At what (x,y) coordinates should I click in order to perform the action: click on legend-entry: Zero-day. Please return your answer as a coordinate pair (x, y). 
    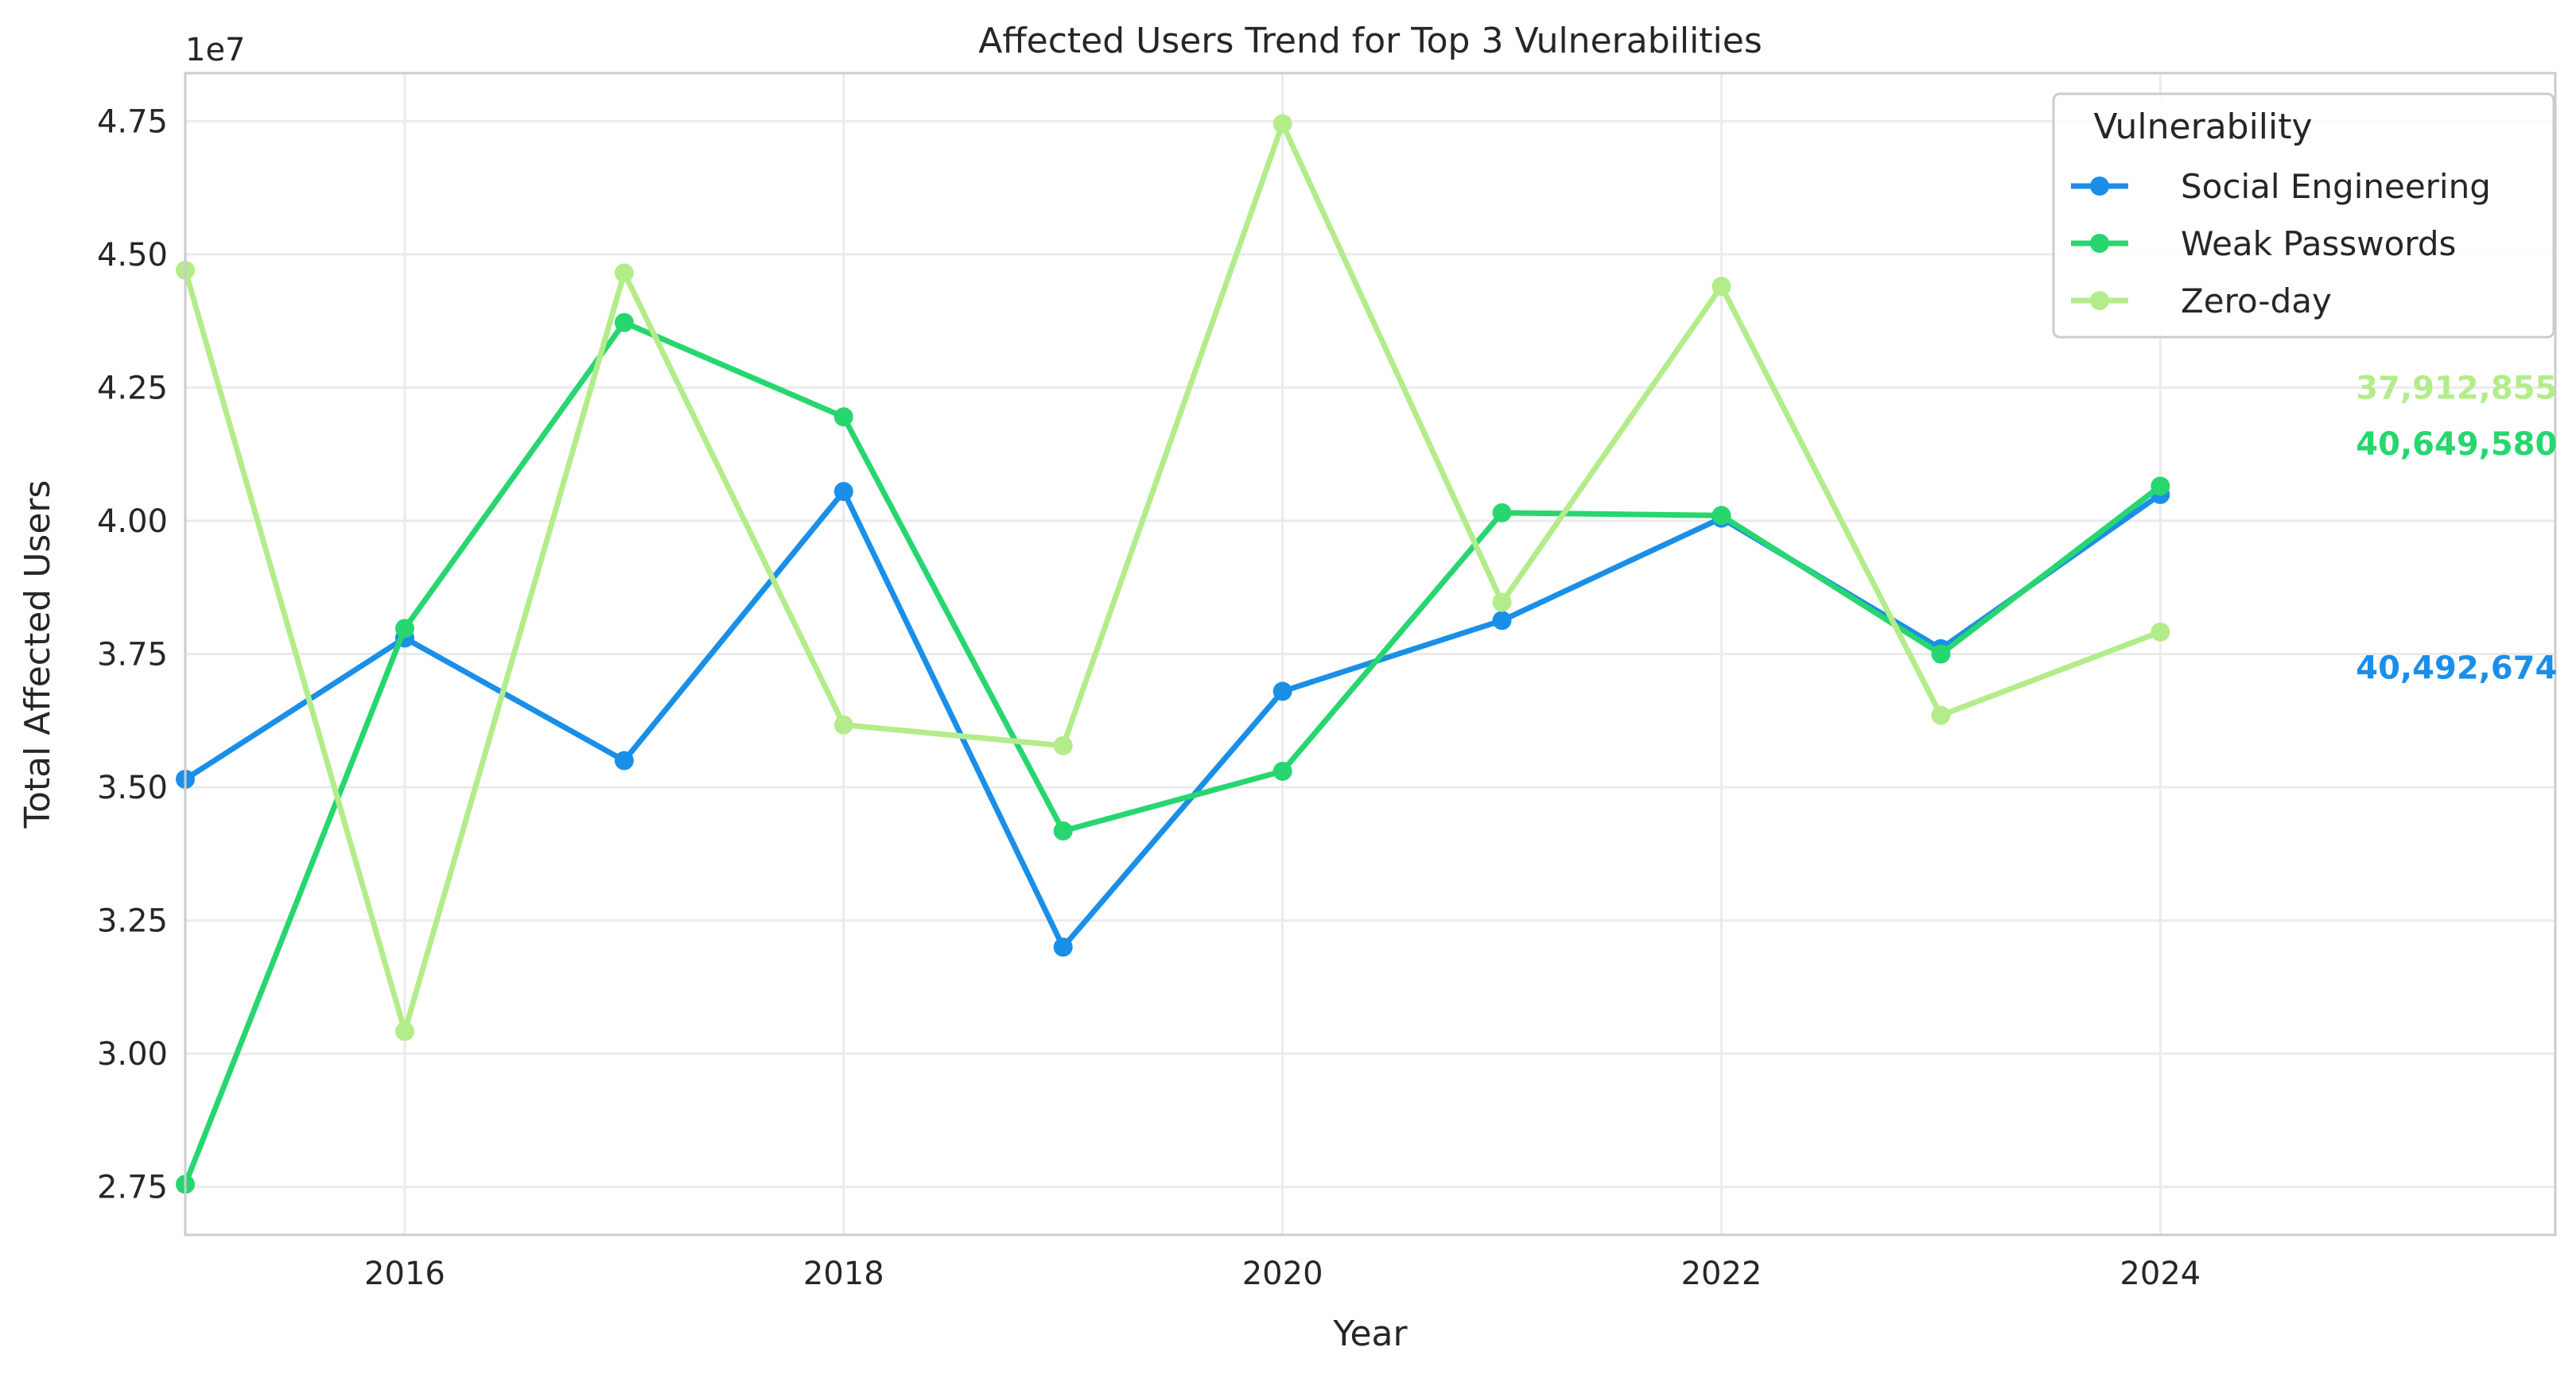
    Looking at the image, I should click on (2201, 300).